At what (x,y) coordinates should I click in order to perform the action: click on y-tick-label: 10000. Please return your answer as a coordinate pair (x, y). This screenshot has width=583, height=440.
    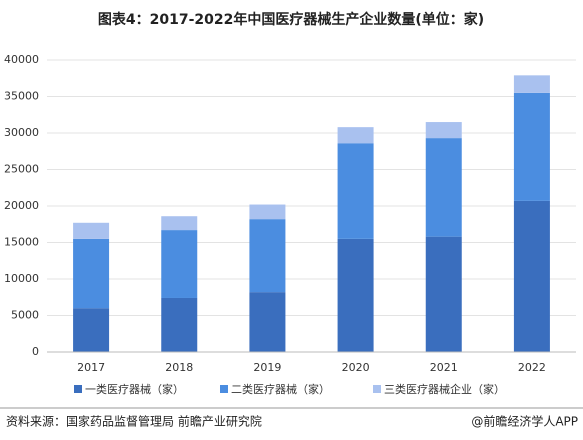
    Looking at the image, I should click on (21, 278).